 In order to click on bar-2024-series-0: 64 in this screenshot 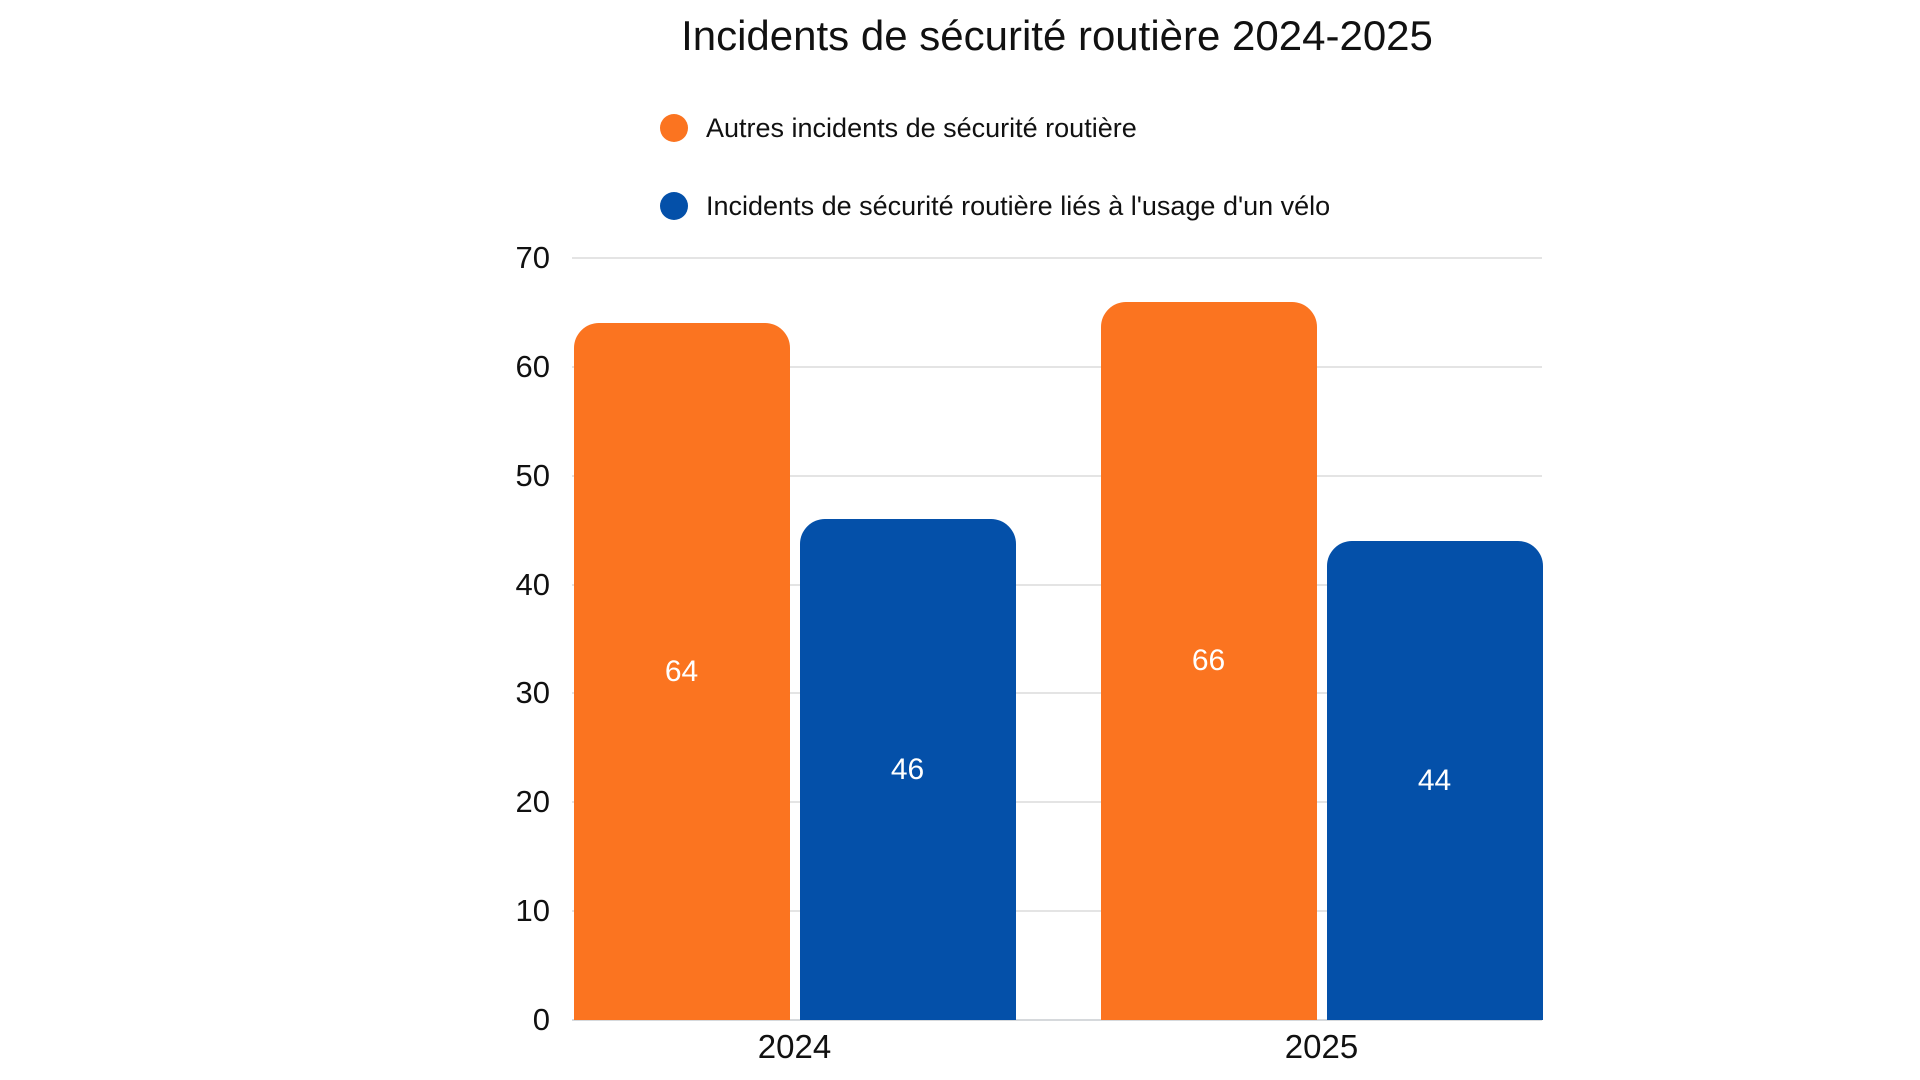, I will do `click(681, 671)`.